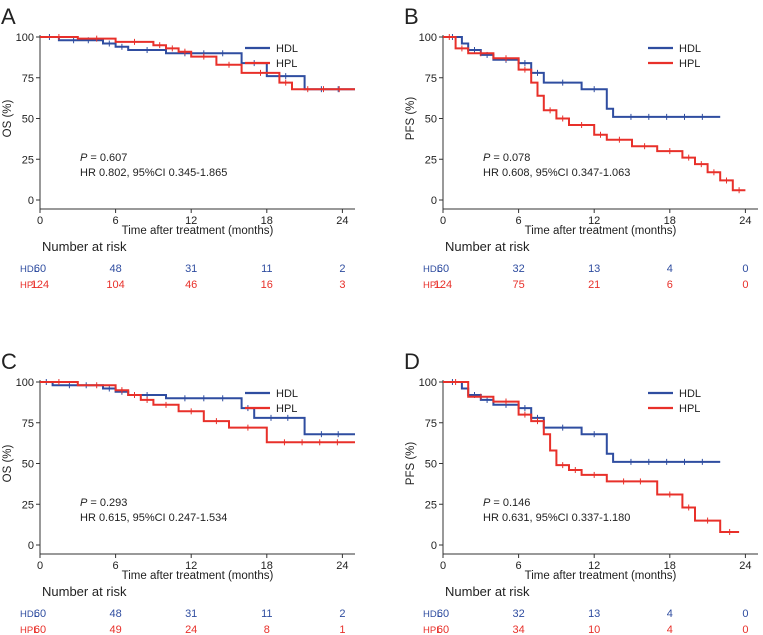 This screenshot has height=635, width=763. I want to click on risk-count: 31, so click(191, 269).